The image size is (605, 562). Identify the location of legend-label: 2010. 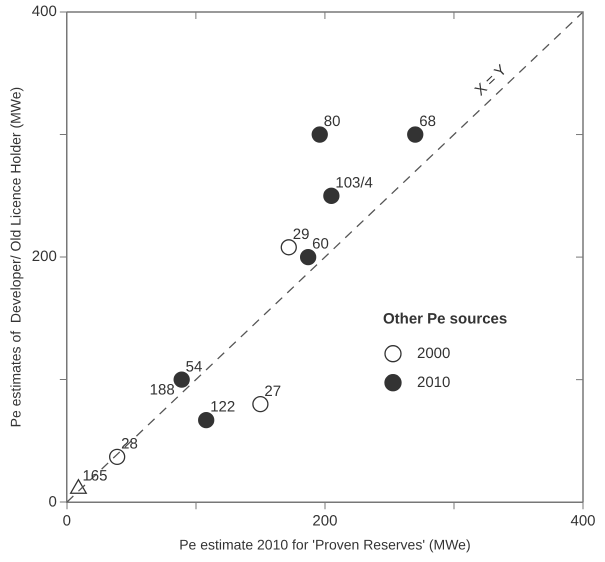
(433, 382).